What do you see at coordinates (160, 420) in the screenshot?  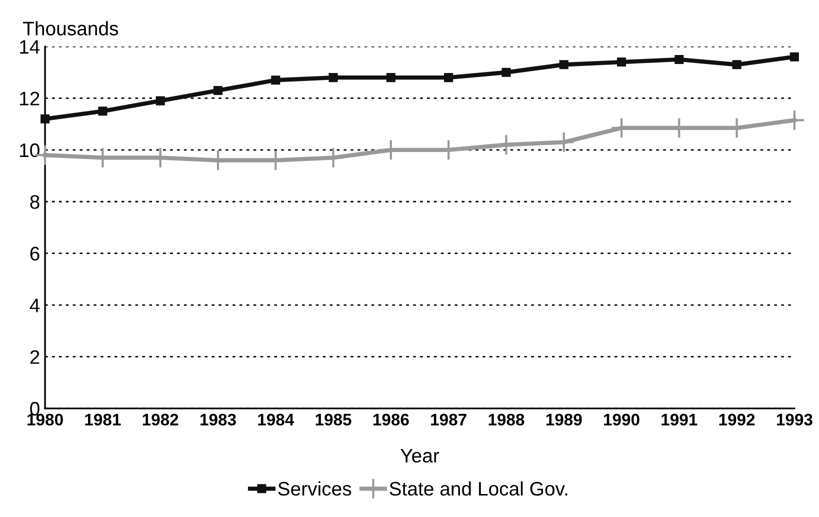 I see `x-tick-label: 1982` at bounding box center [160, 420].